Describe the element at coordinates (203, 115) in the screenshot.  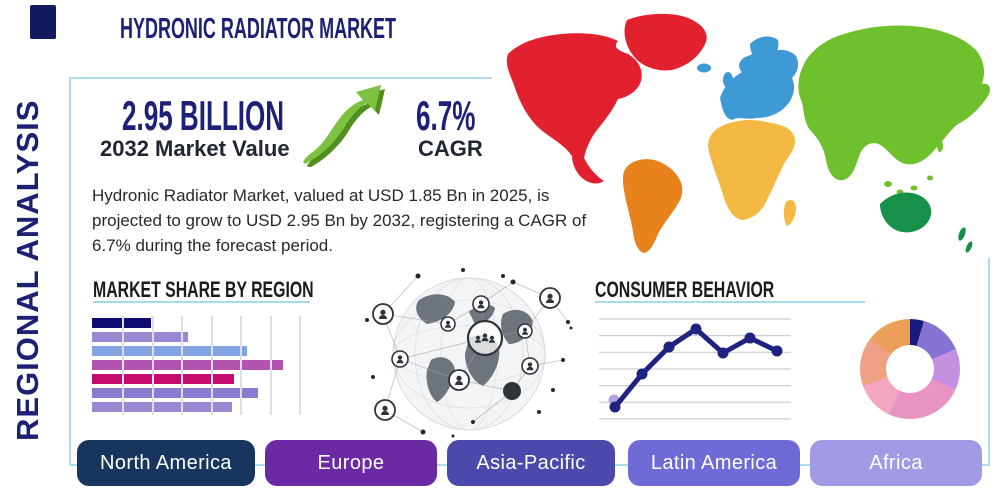
I see `market-value-number: 2.95 BILLION` at that location.